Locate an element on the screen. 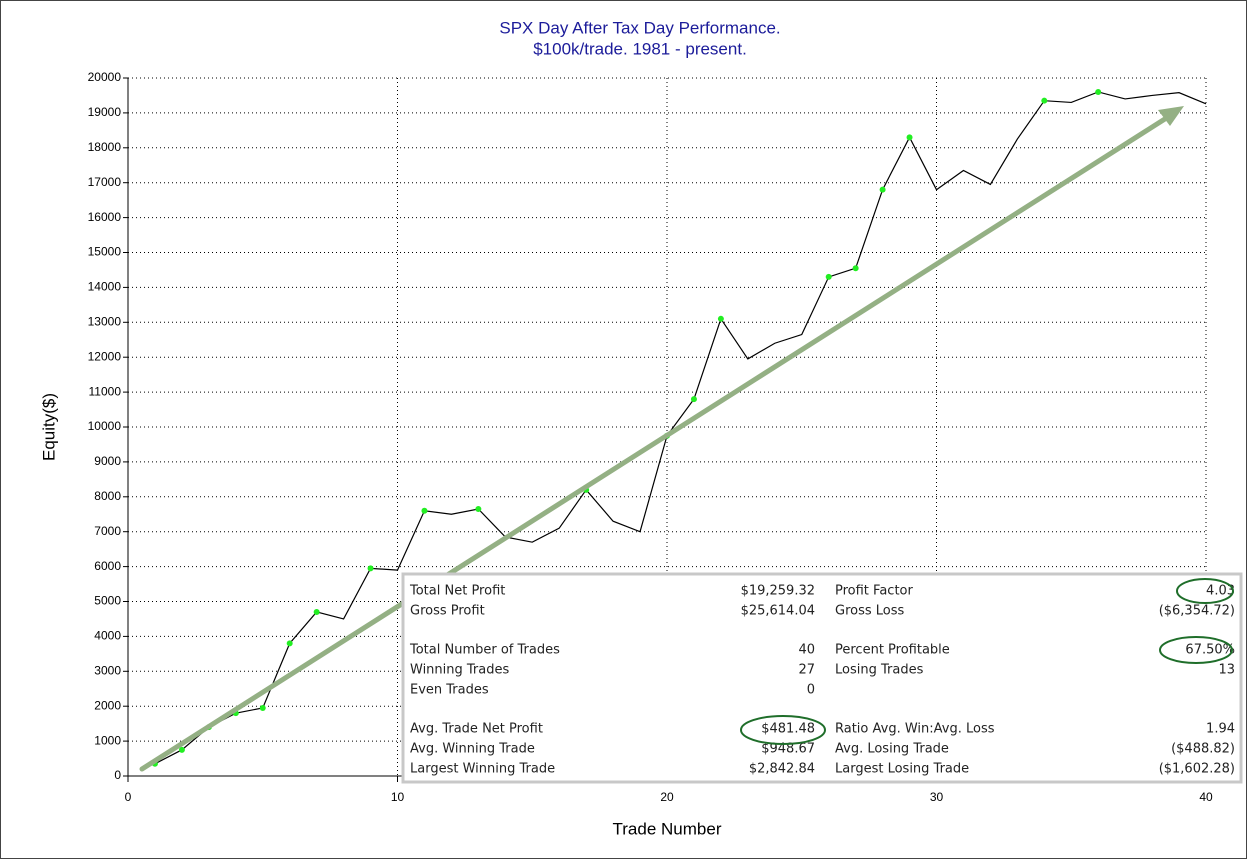 Image resolution: width=1247 pixels, height=859 pixels. stat-label: Ratio Avg. Win:Avg. Loss is located at coordinates (915, 729).